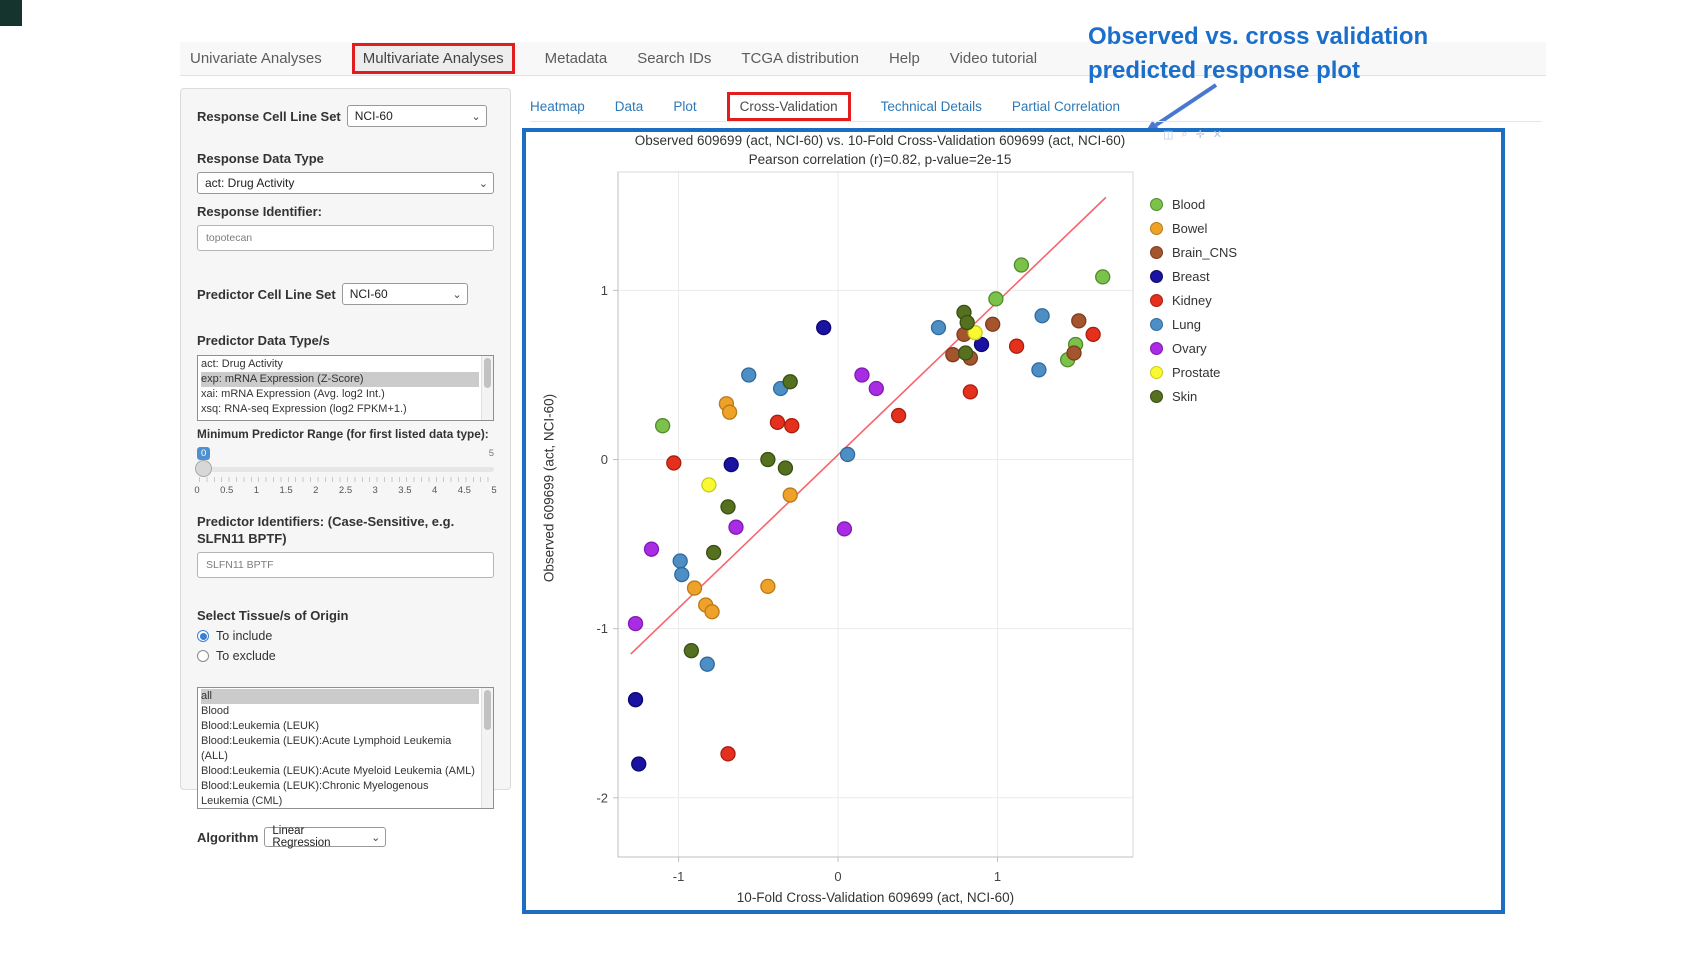  I want to click on nav-tab-video-tutorial: Video tutorial, so click(993, 58).